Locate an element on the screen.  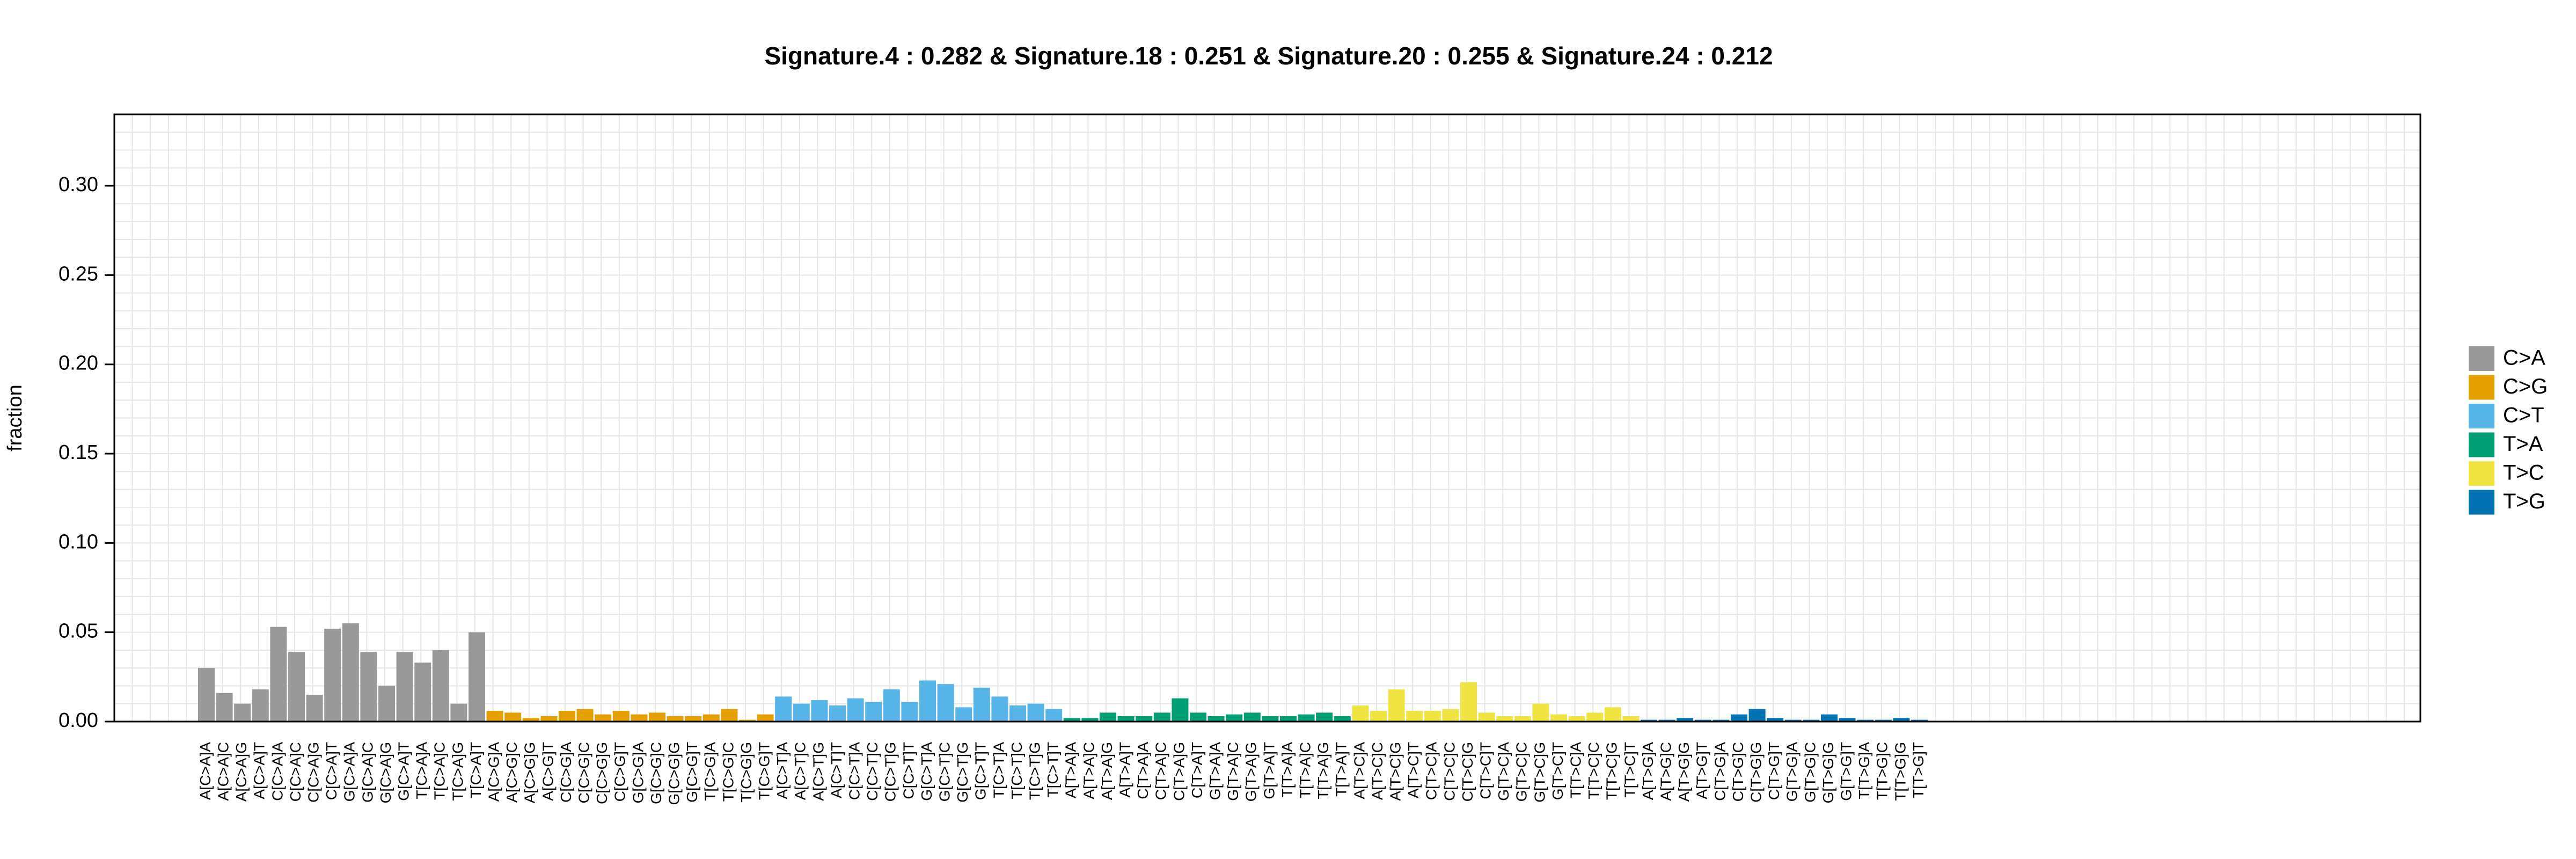
x-tick-label: T[T>G]C is located at coordinates (1882, 771).